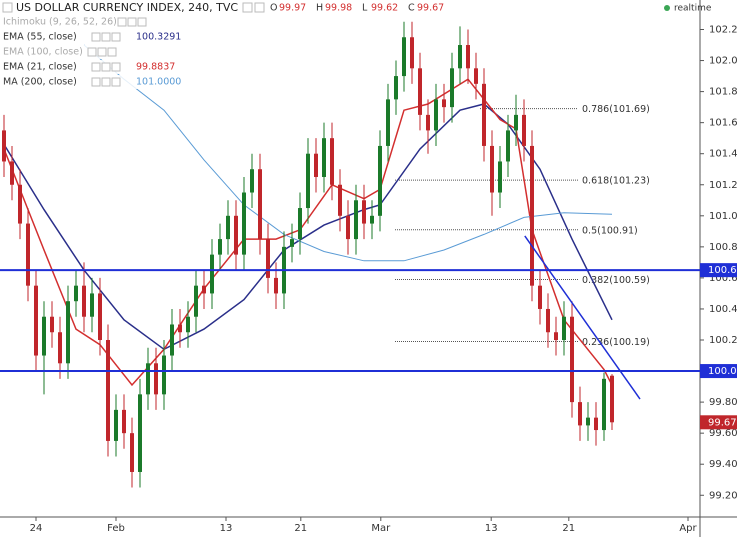 The height and width of the screenshot is (537, 737). Describe the element at coordinates (616, 342) in the screenshot. I see `fib-label: 0.236(100.19)` at that location.